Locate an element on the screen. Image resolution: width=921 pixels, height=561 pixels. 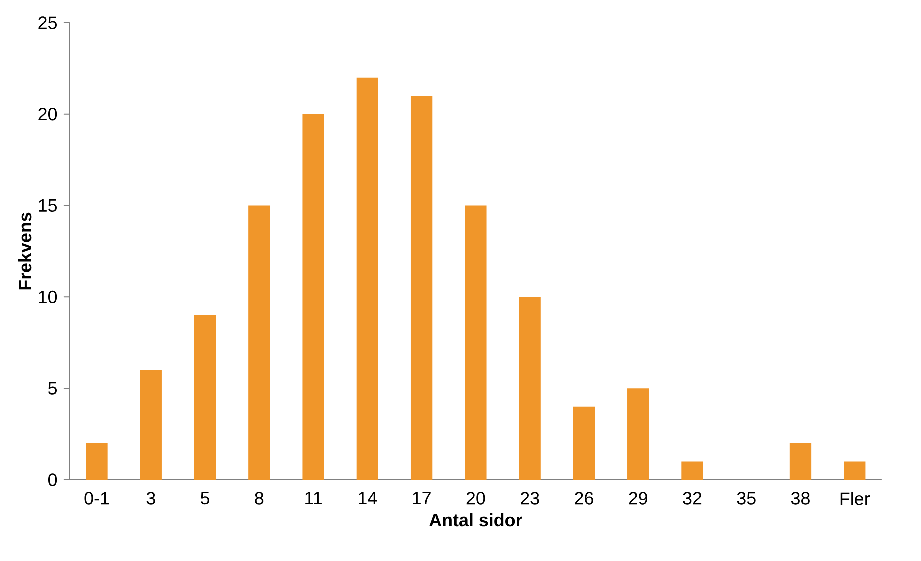
x-tick-label: 29 is located at coordinates (638, 498).